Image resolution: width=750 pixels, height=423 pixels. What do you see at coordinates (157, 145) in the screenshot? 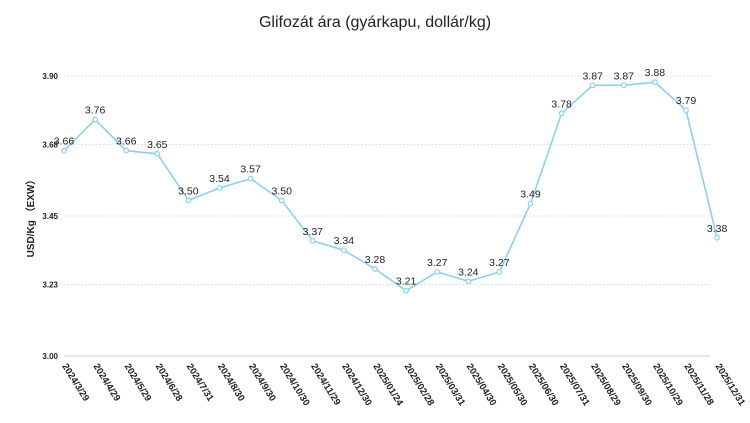
I see `data-label-2024/6/28: 3.65` at bounding box center [157, 145].